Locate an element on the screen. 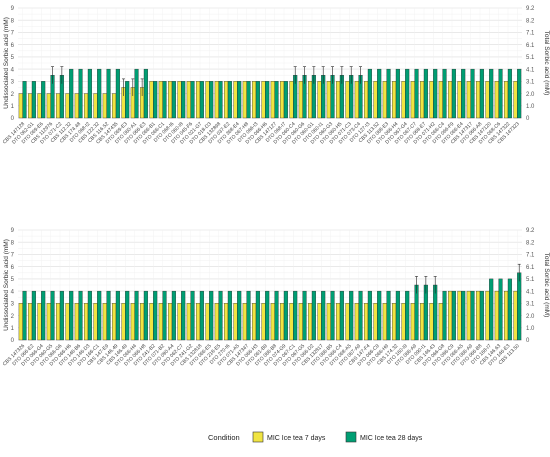  y-tick-label: 4 is located at coordinates (13, 70).